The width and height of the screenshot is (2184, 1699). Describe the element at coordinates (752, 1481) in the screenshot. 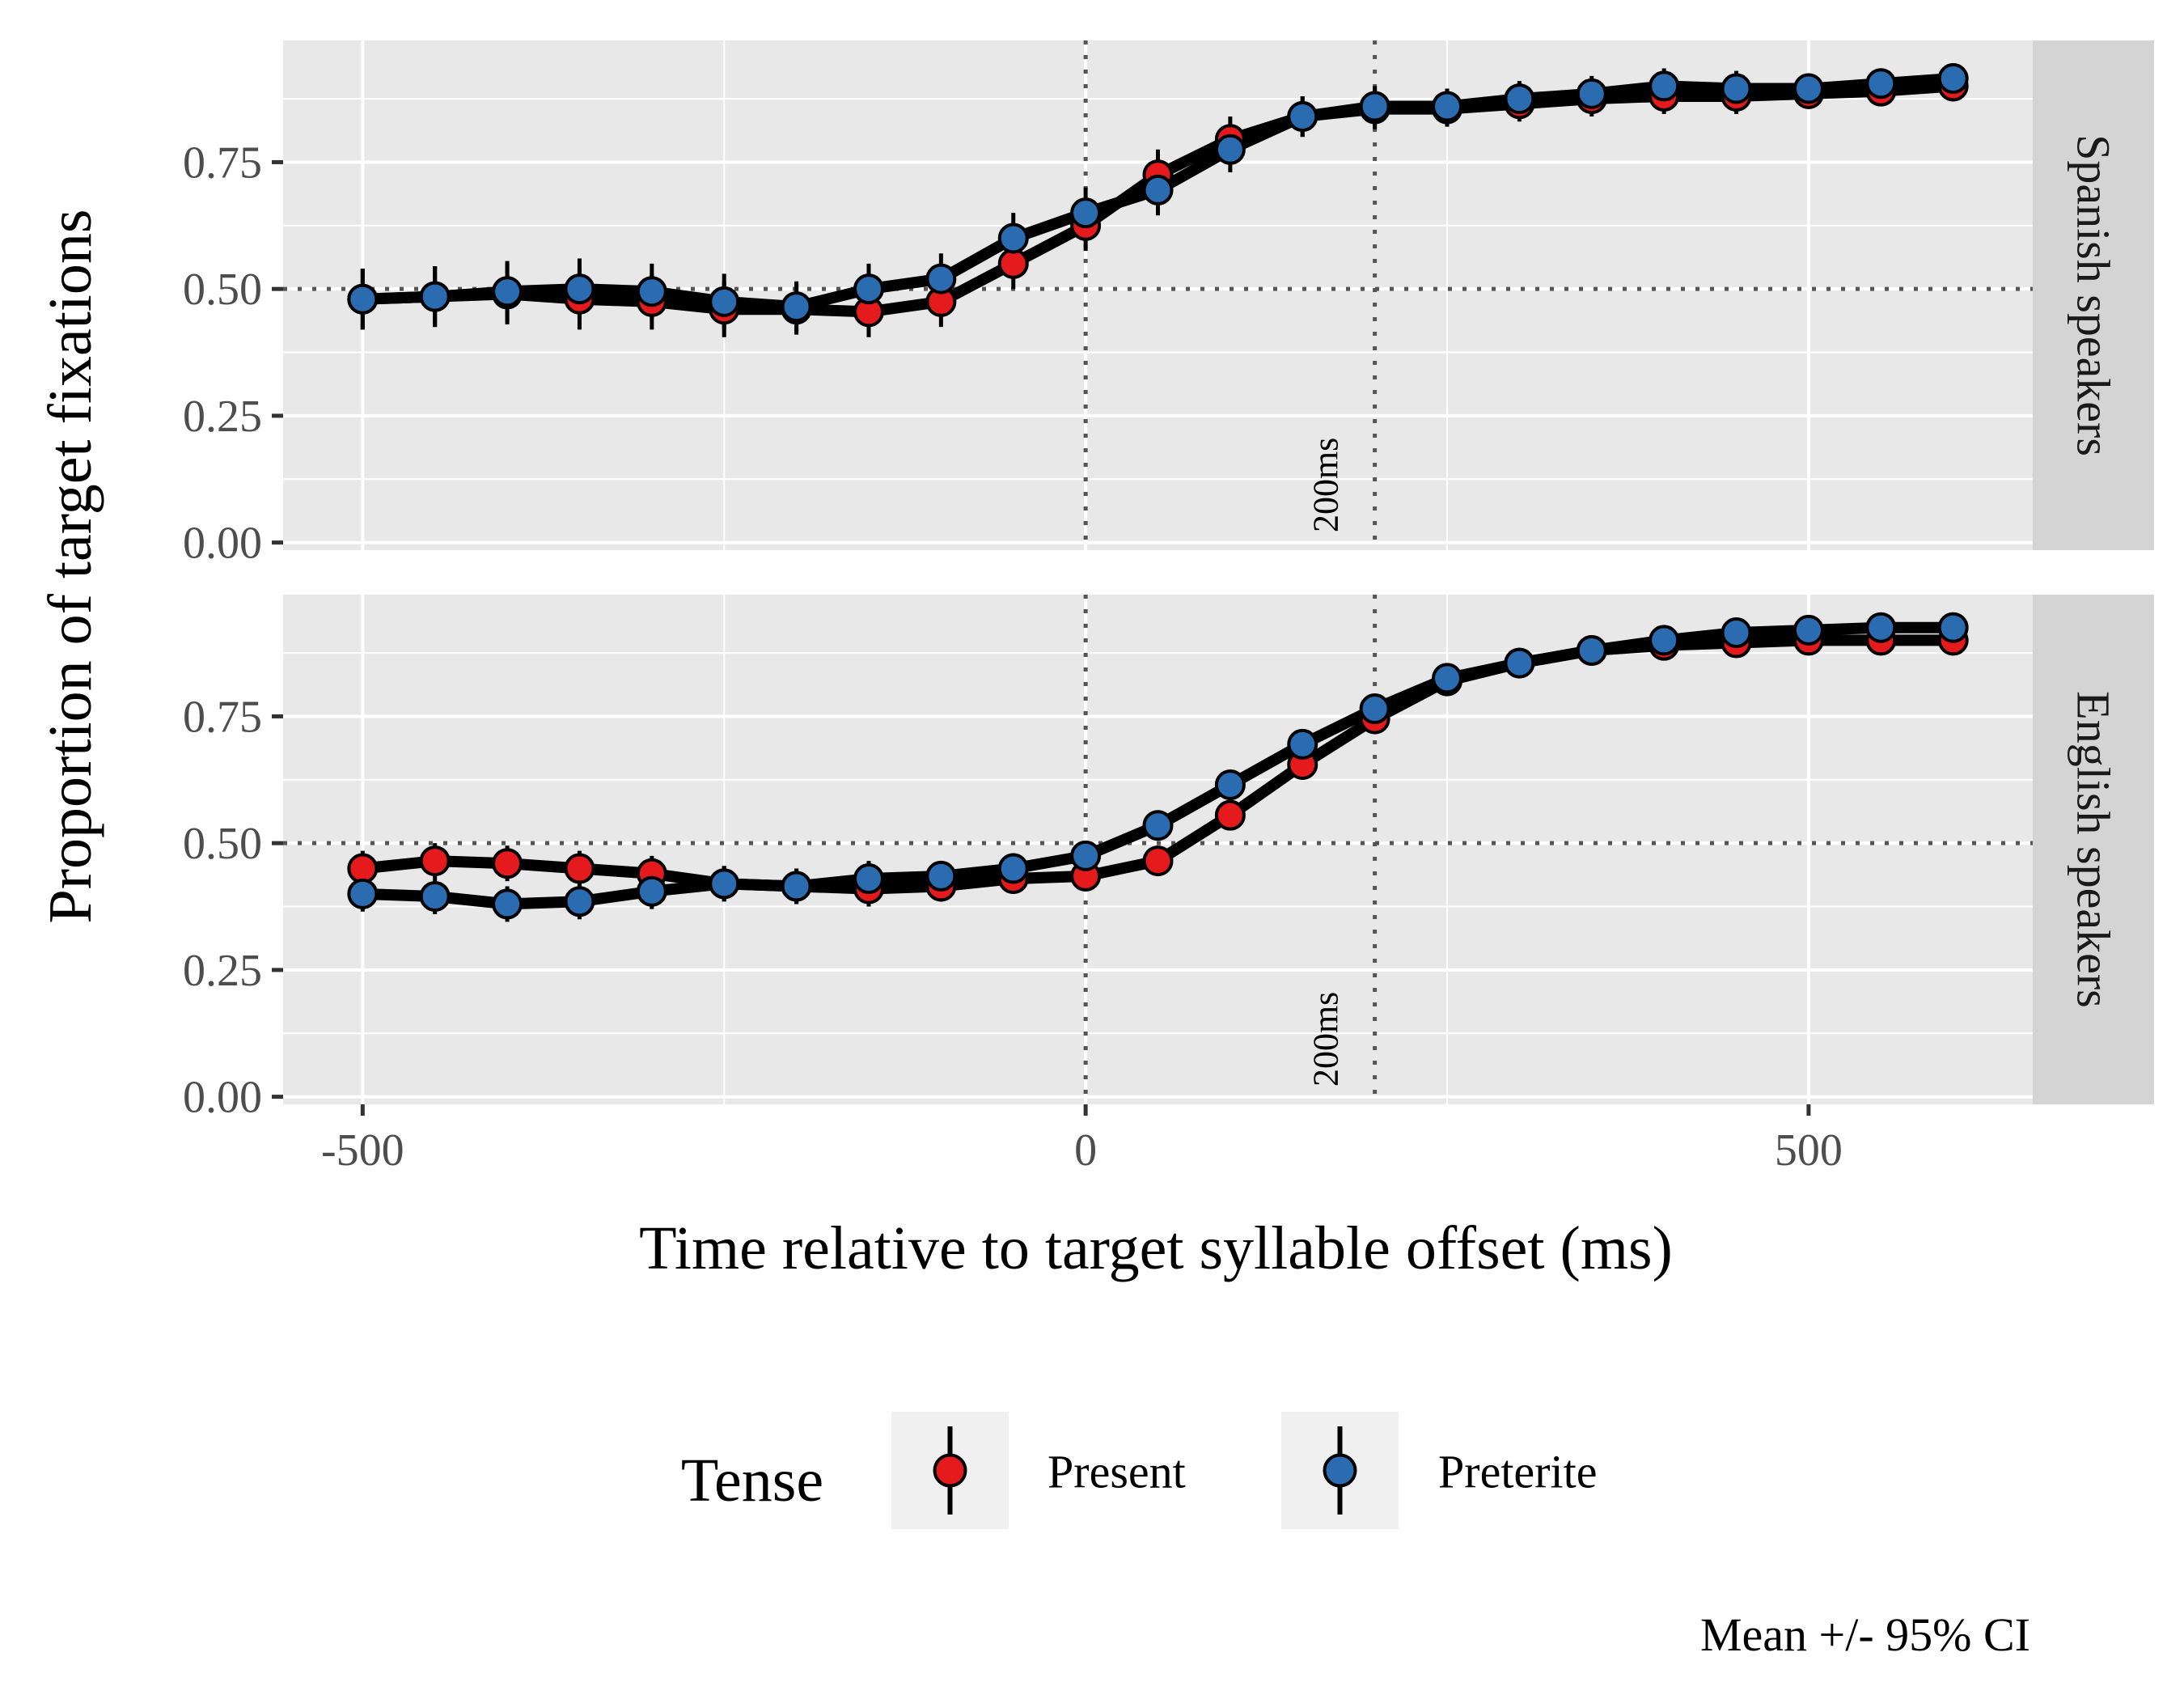

I see `legend-title: Tense` at that location.